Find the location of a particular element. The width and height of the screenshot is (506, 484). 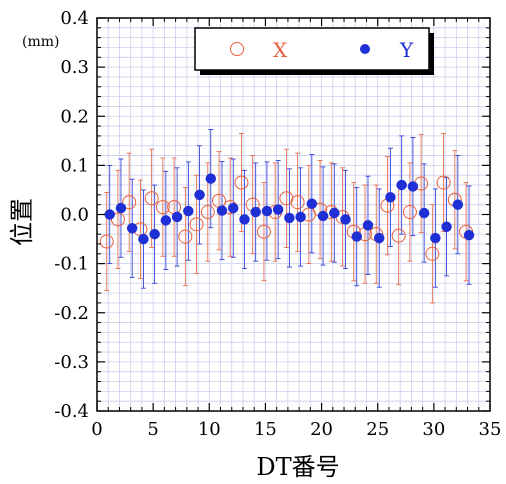

y-tick-label: -0.4 is located at coordinates (71, 411).